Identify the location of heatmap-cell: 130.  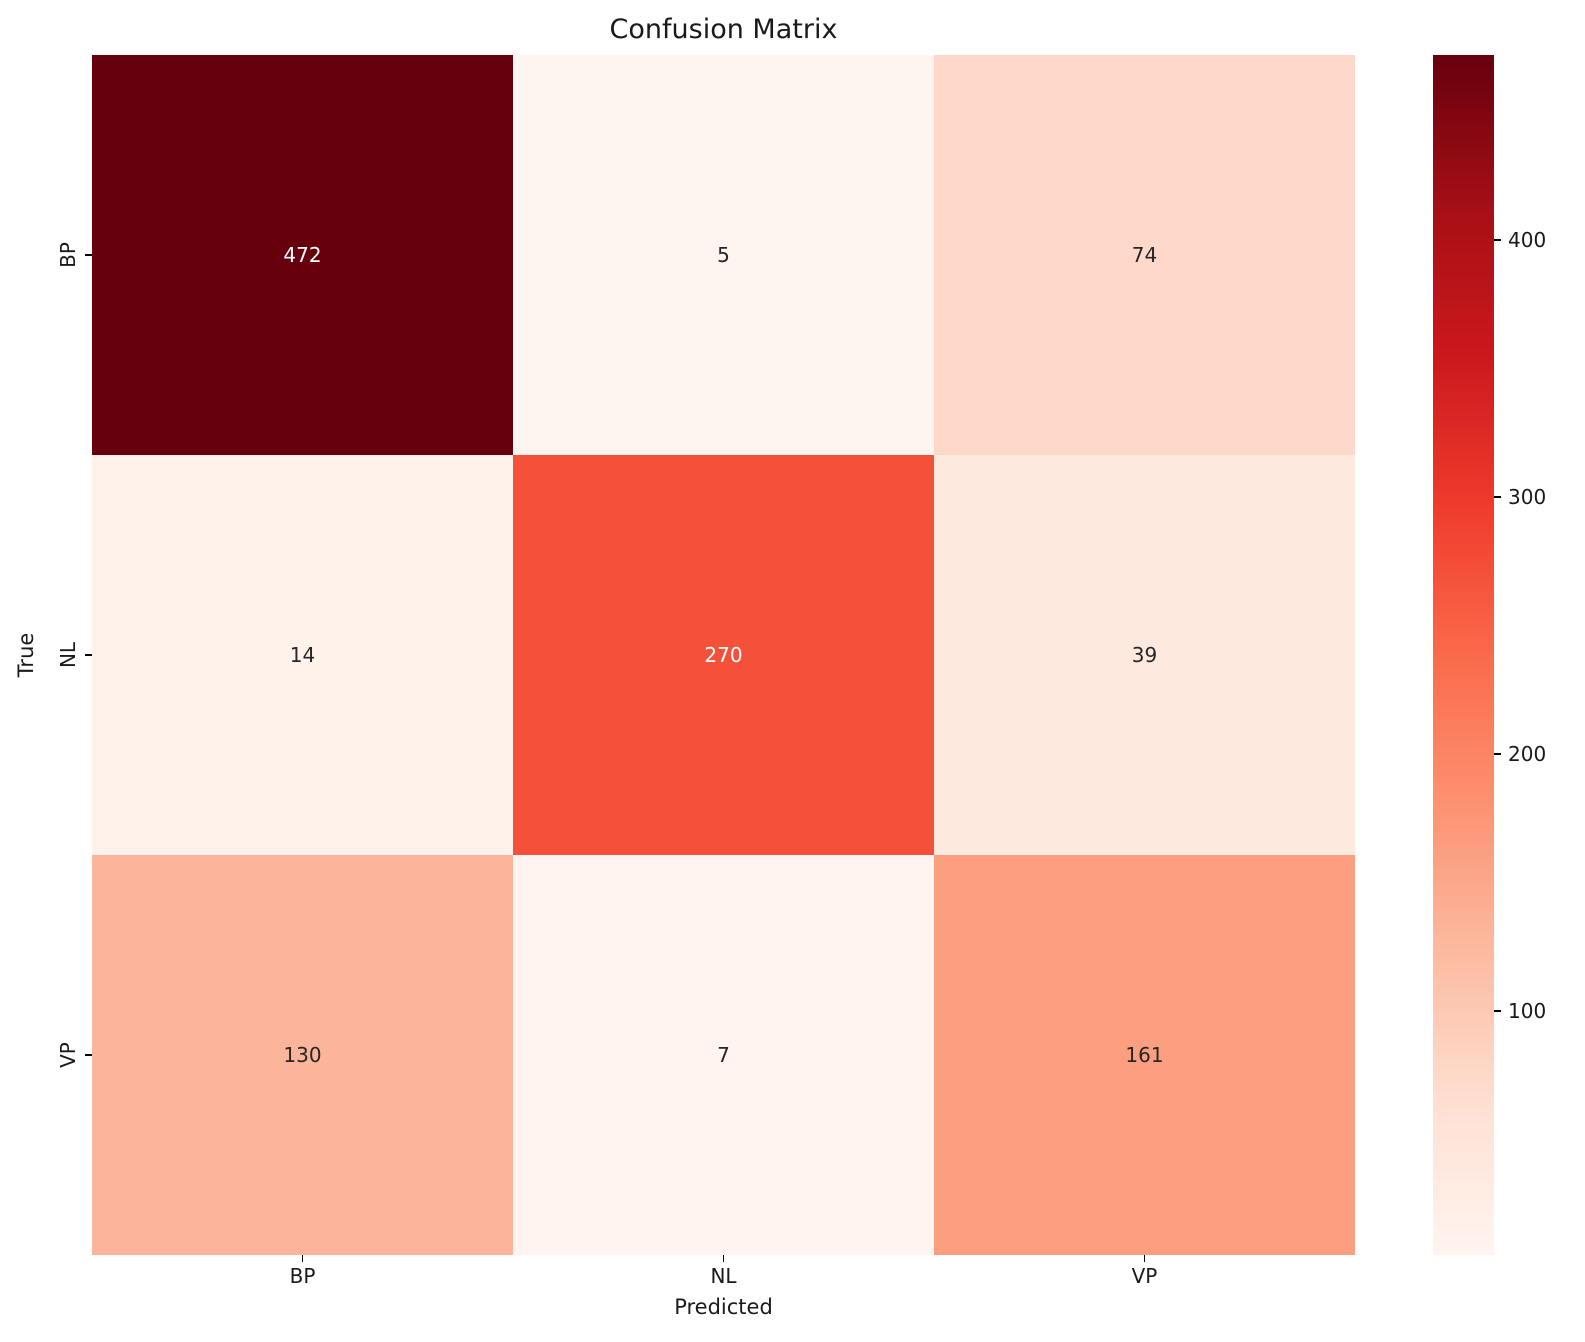
(302, 1055).